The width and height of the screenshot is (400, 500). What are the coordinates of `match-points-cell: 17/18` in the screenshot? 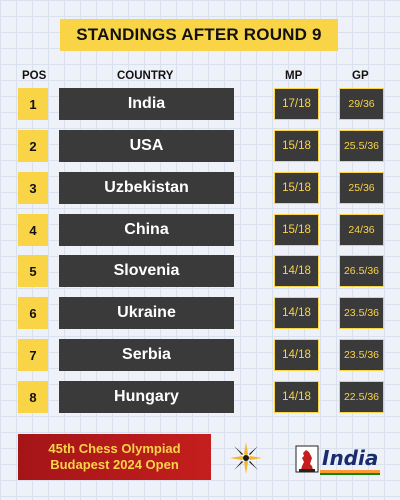 It's located at (296, 104).